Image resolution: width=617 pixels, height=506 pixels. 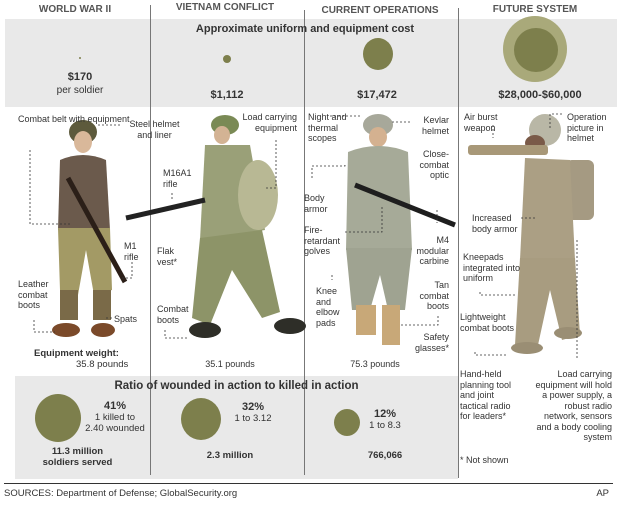 What do you see at coordinates (378, 54) in the screenshot?
I see `cost-circle-current` at bounding box center [378, 54].